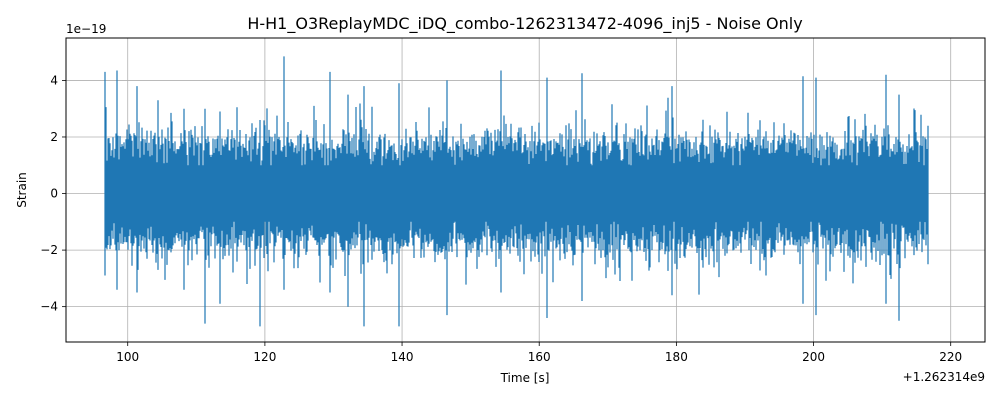 The height and width of the screenshot is (400, 1000). I want to click on y-tick-label: −2, so click(49, 250).